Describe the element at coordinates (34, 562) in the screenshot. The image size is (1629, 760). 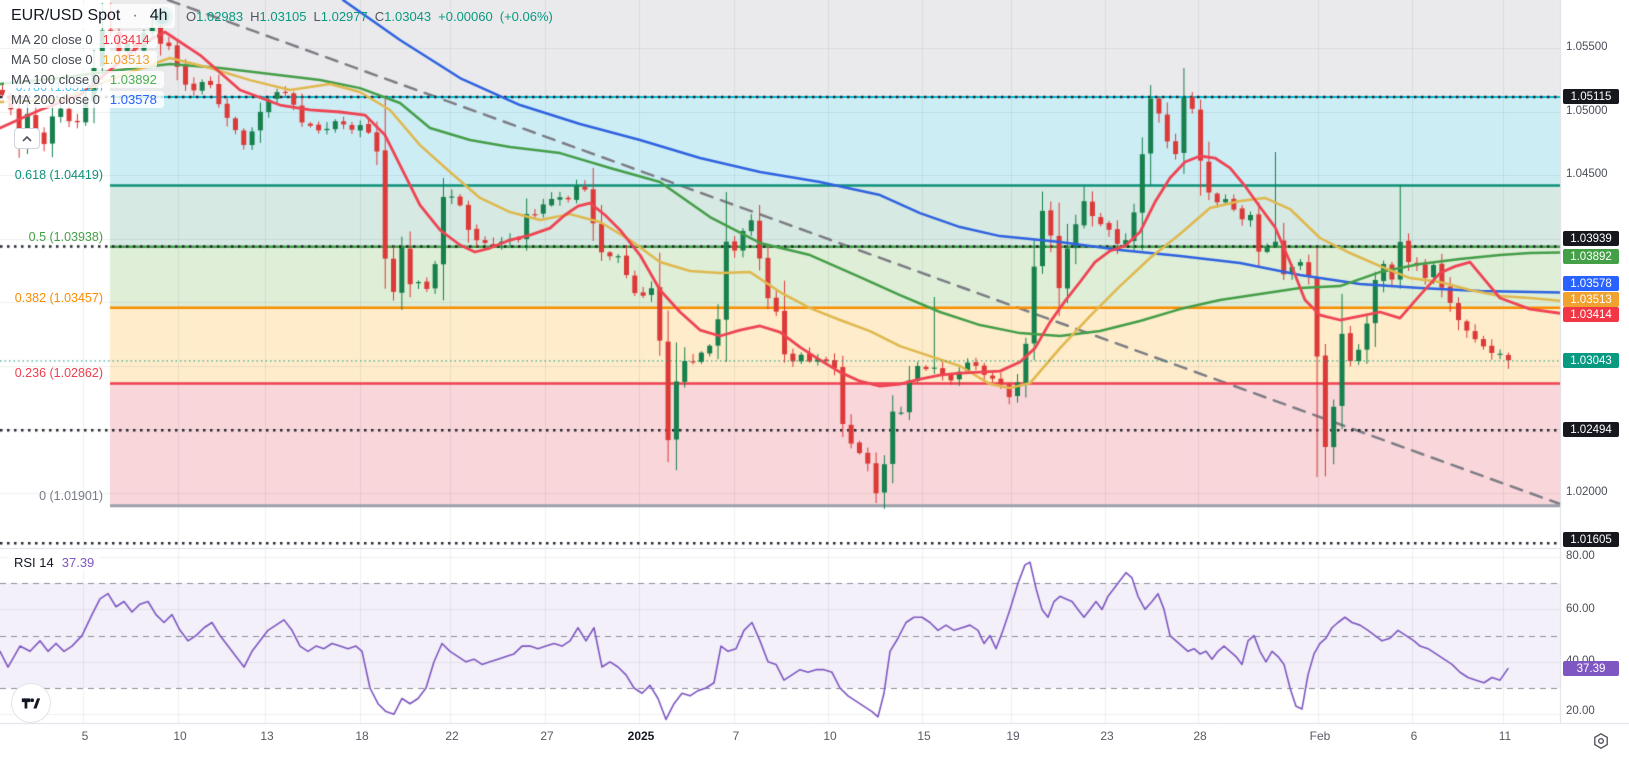
I see `rsi-indicator-name: RSI 14` at that location.